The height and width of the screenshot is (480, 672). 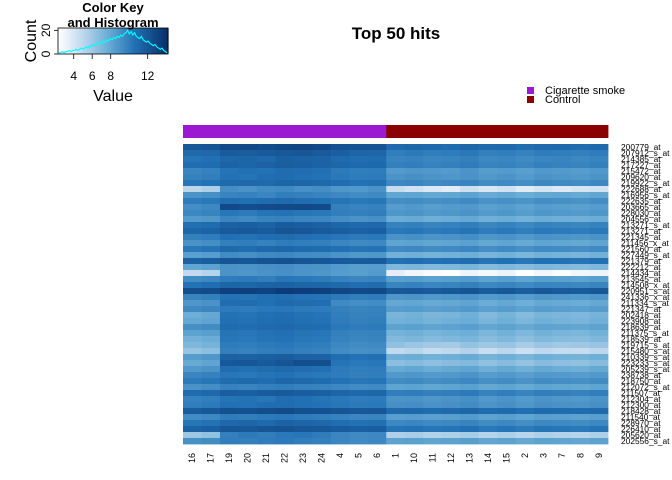 What do you see at coordinates (543, 455) in the screenshot?
I see `column-label: 3` at bounding box center [543, 455].